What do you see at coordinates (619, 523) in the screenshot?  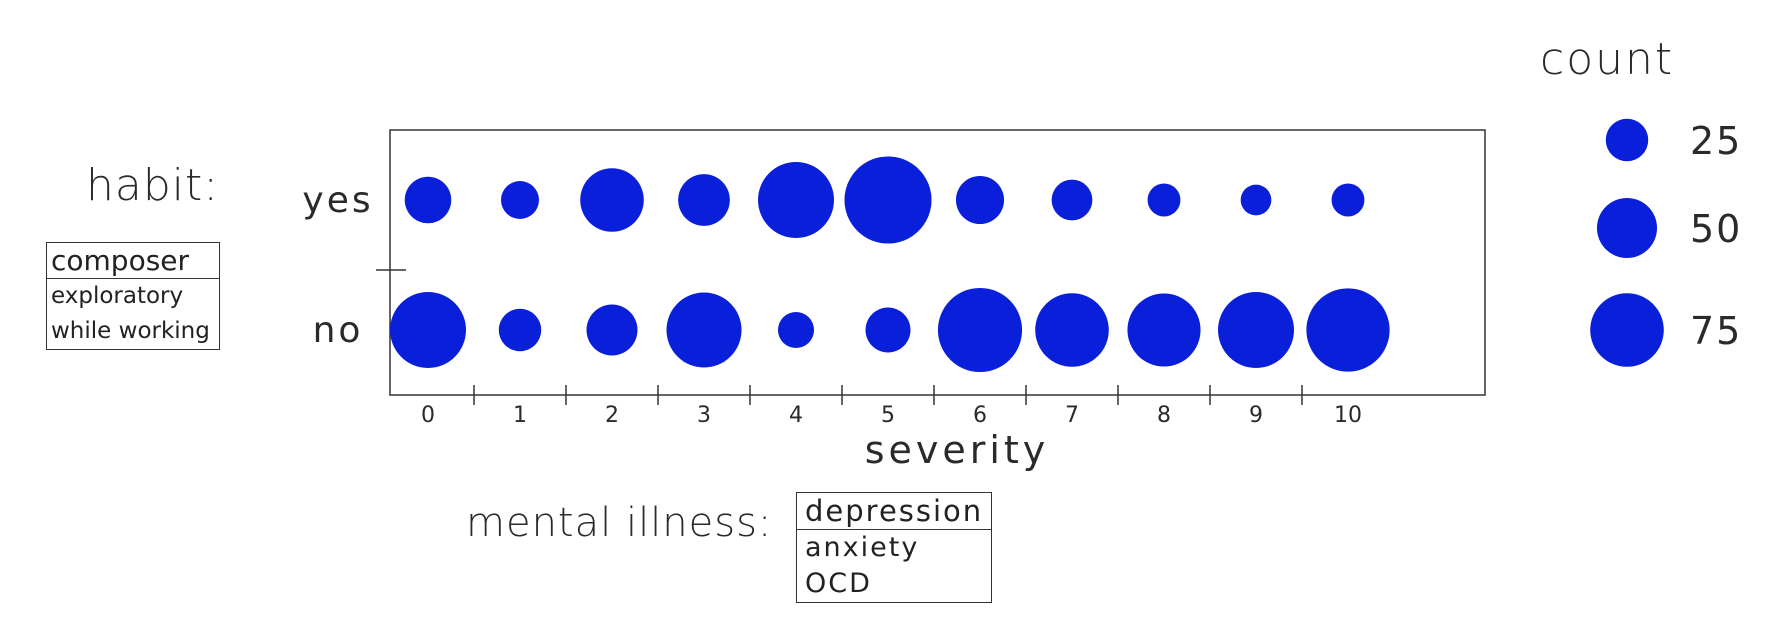 I see `mental-illness-label: mental illness:` at bounding box center [619, 523].